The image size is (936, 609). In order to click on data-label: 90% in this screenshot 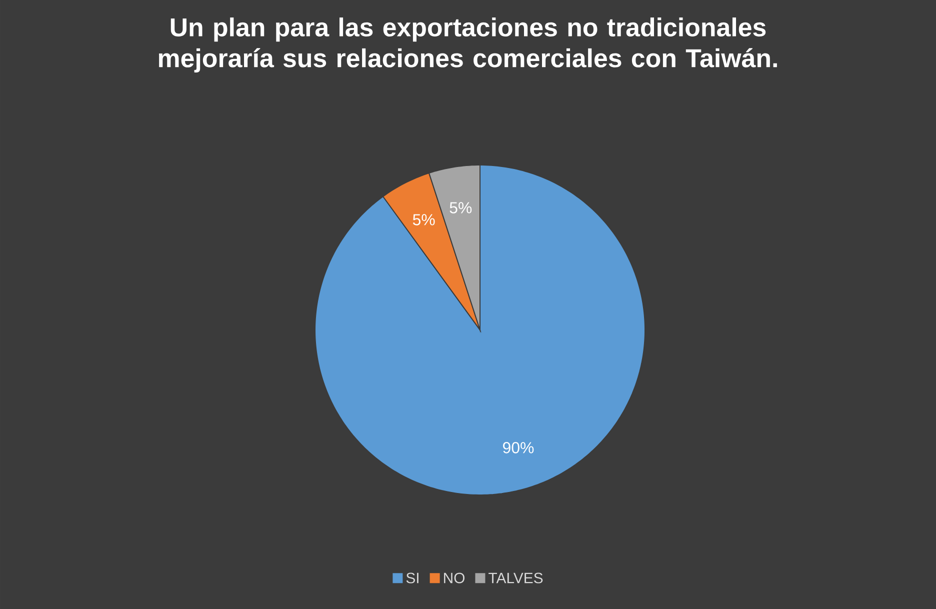, I will do `click(518, 448)`.